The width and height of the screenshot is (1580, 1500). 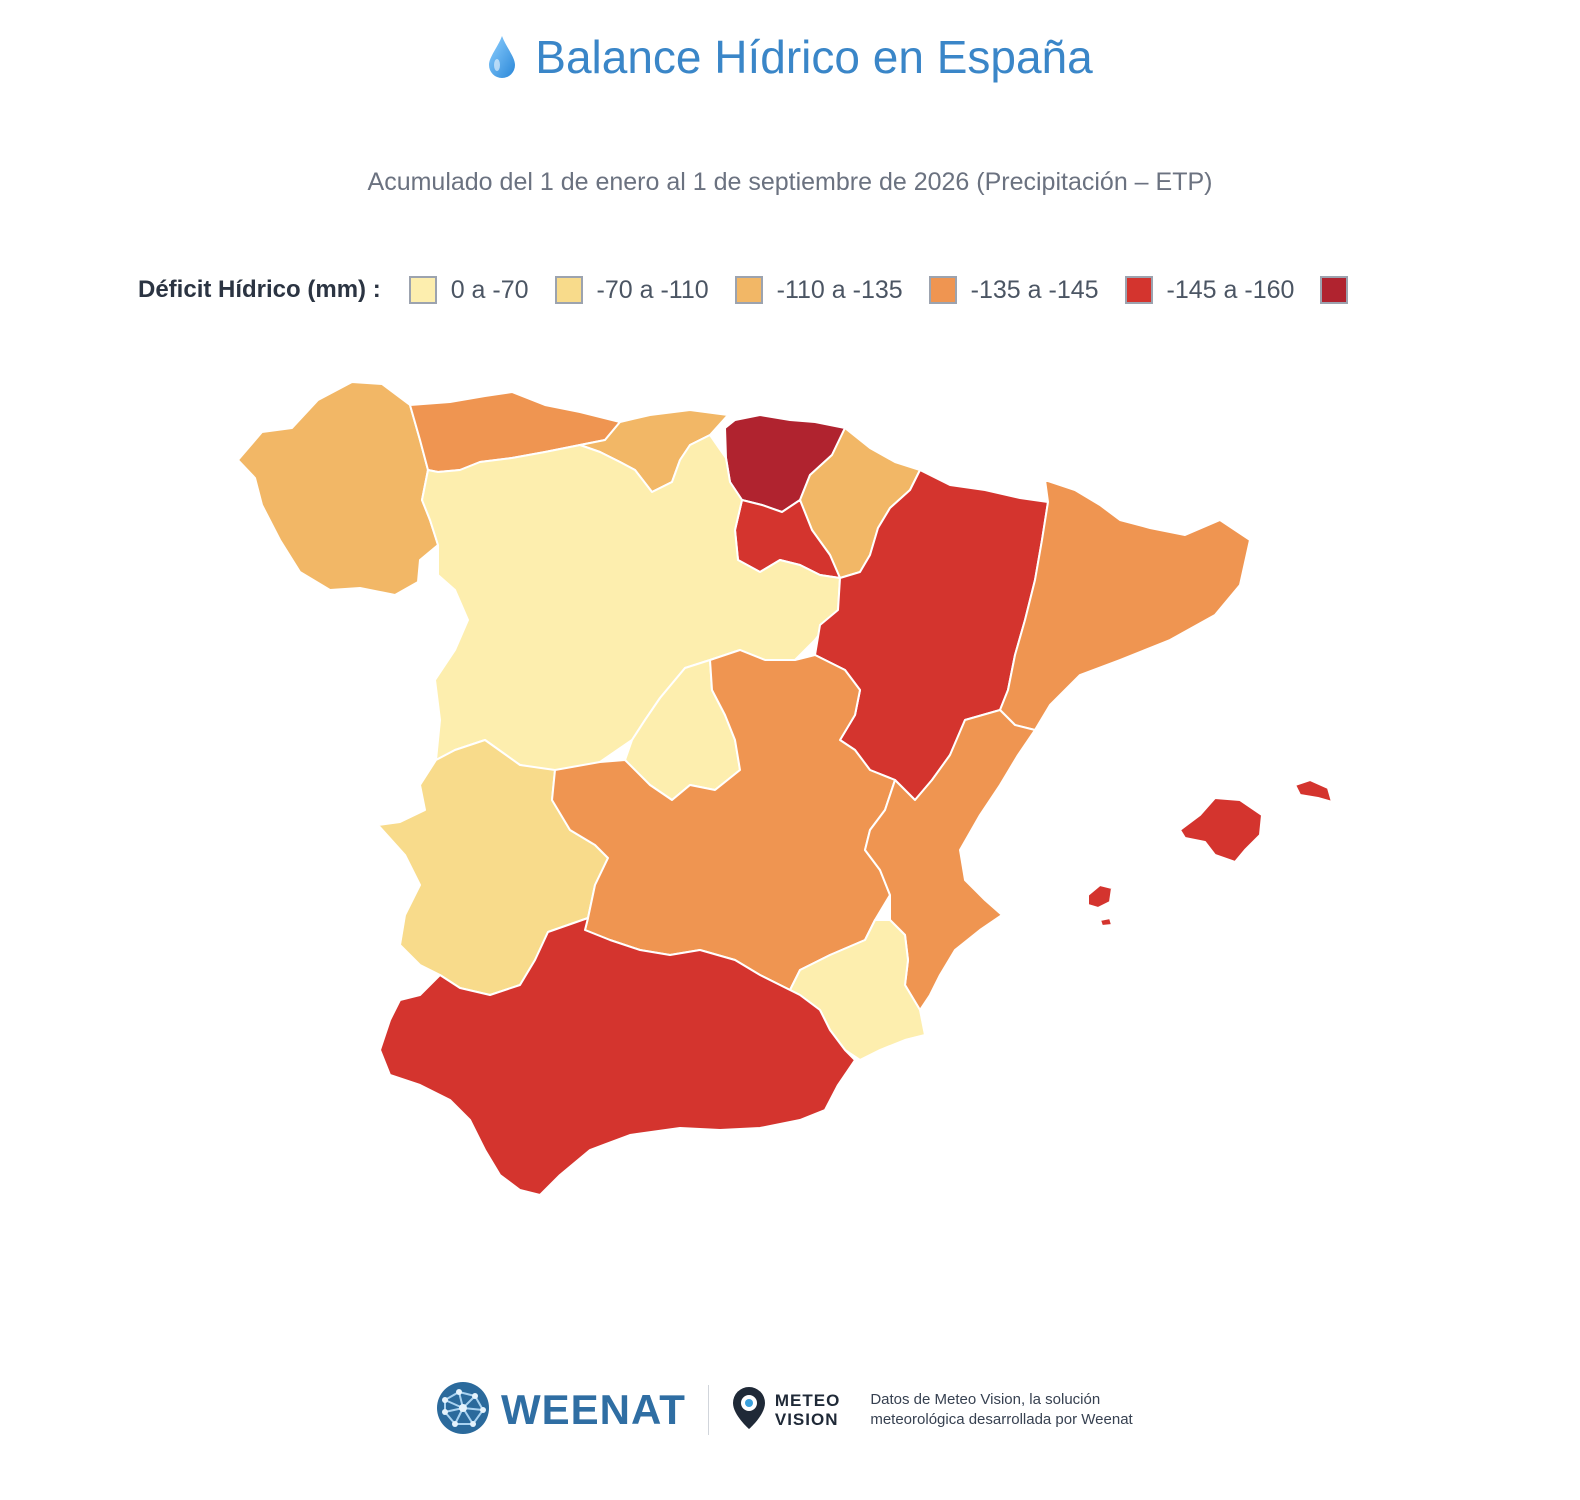 I want to click on page-title: Balance Hídrico en España, so click(x=790, y=60).